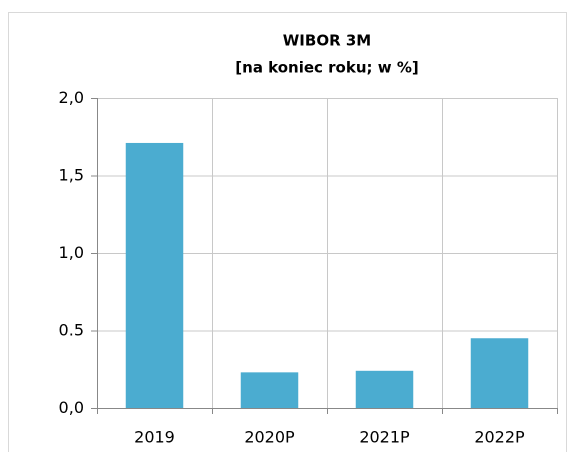  Describe the element at coordinates (384, 437) in the screenshot. I see `x-tick-label: 2021P` at that location.